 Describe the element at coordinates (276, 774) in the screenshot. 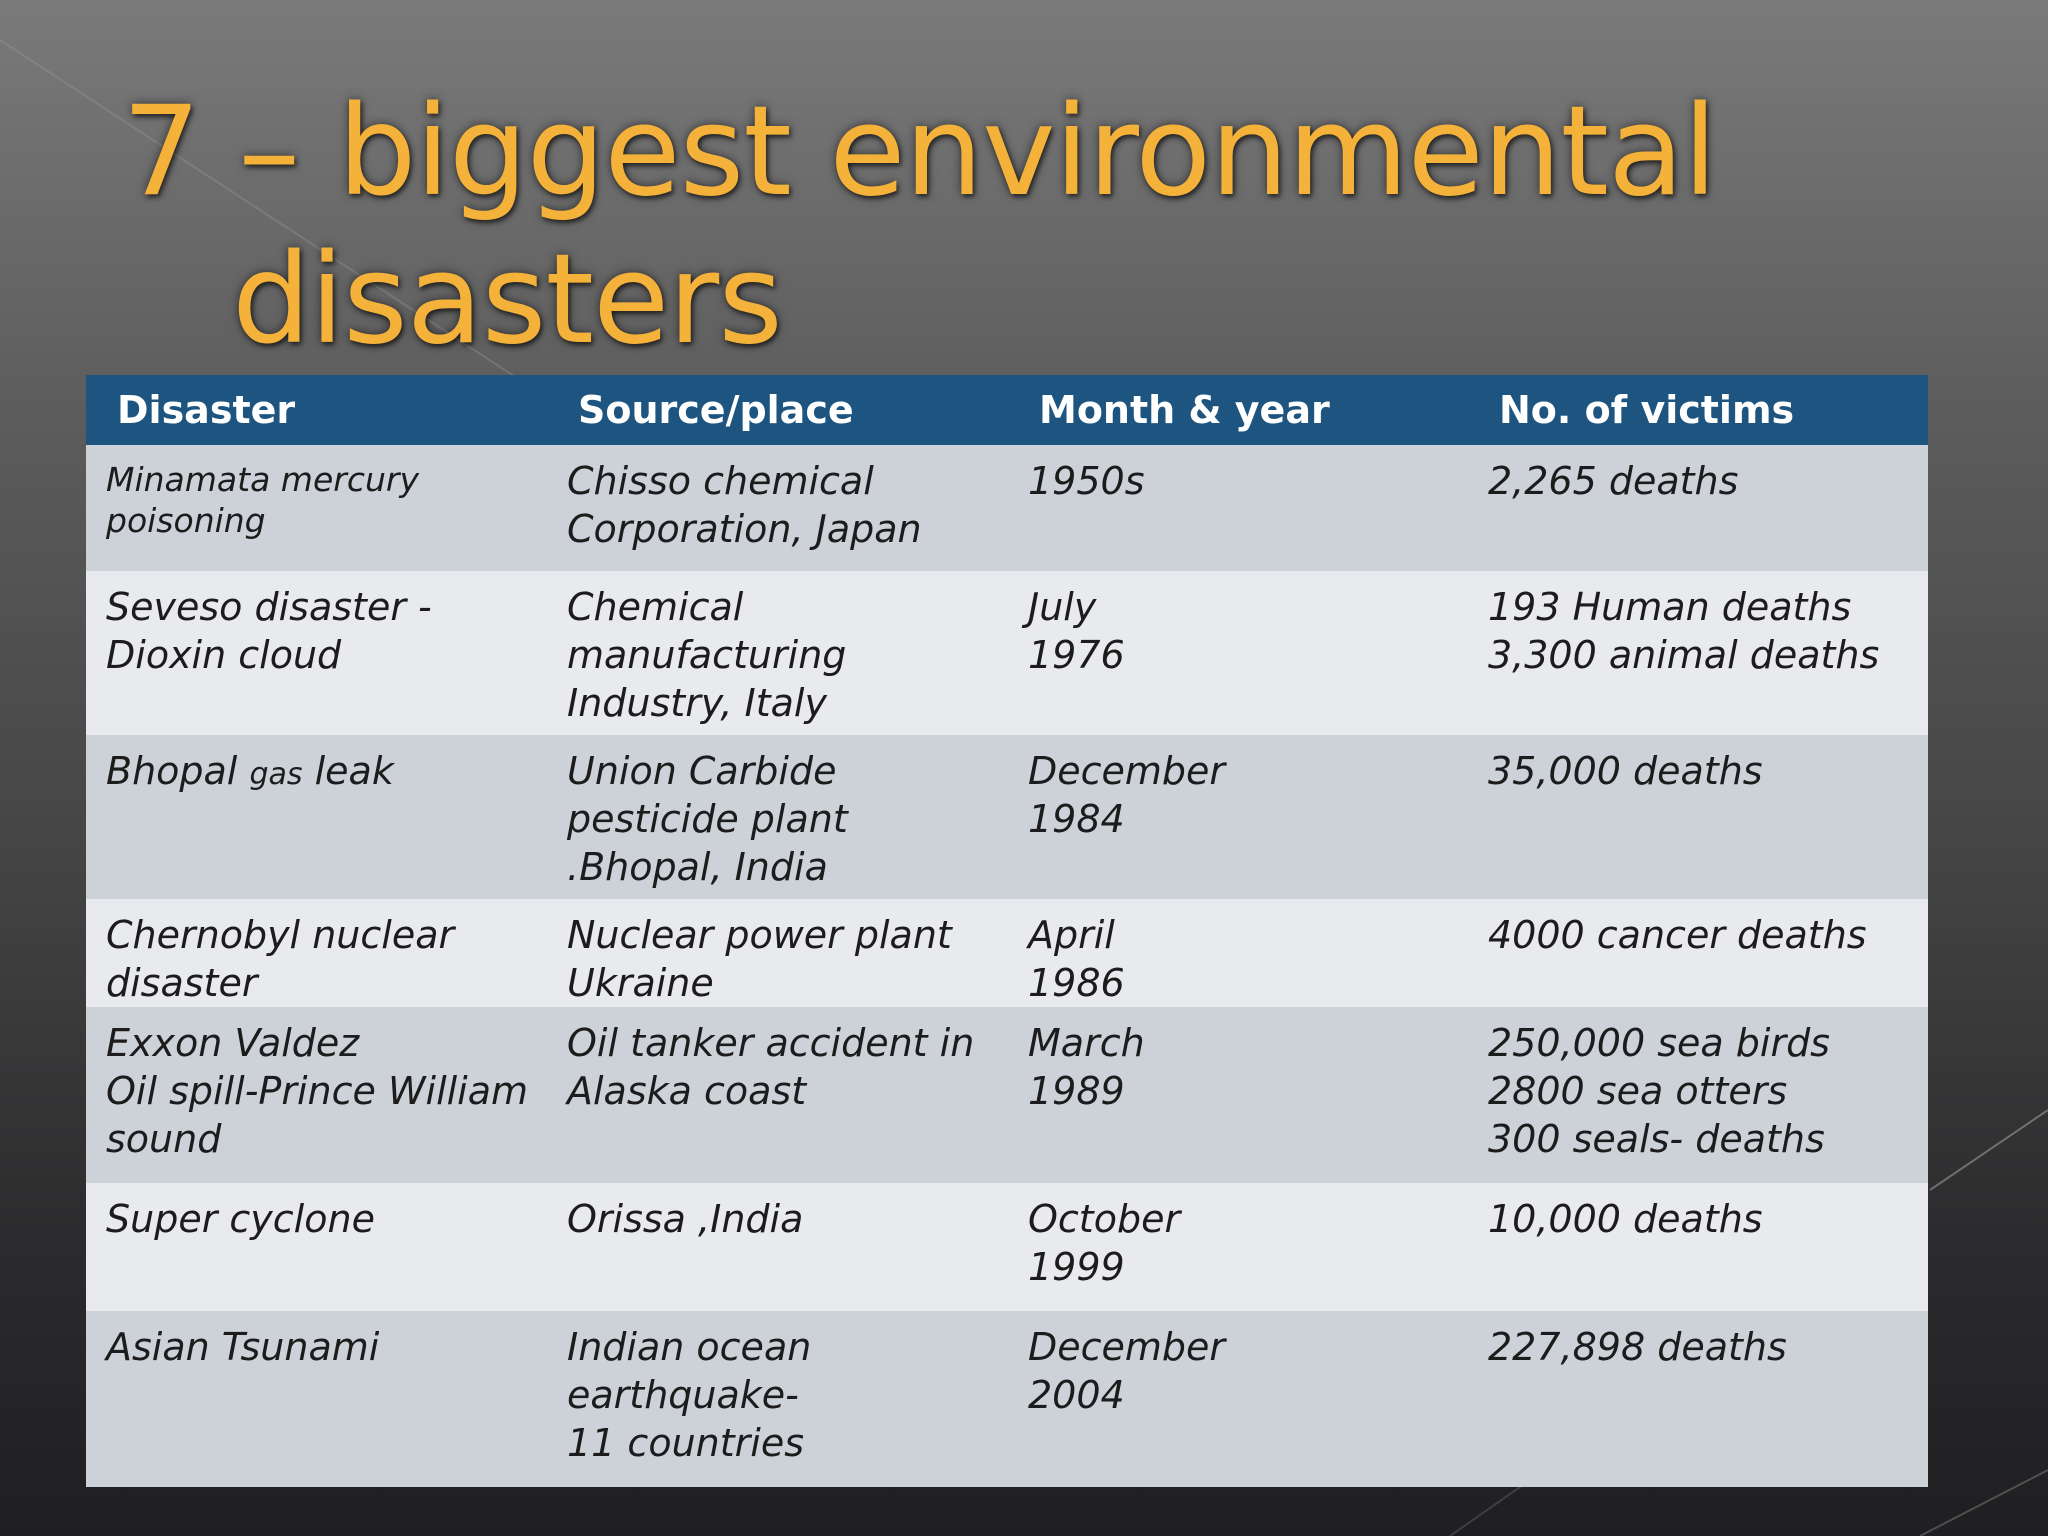

I see `cell-disaster-part-small: gas` at that location.